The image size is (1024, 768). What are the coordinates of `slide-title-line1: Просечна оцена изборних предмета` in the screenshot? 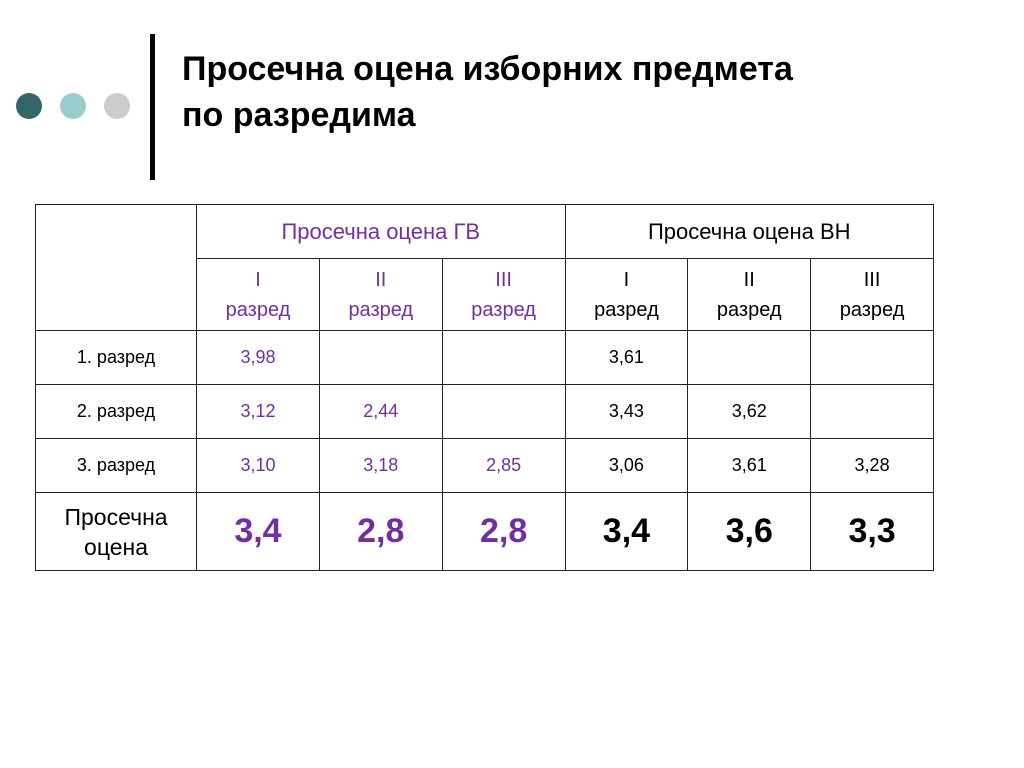 It's located at (487, 69).